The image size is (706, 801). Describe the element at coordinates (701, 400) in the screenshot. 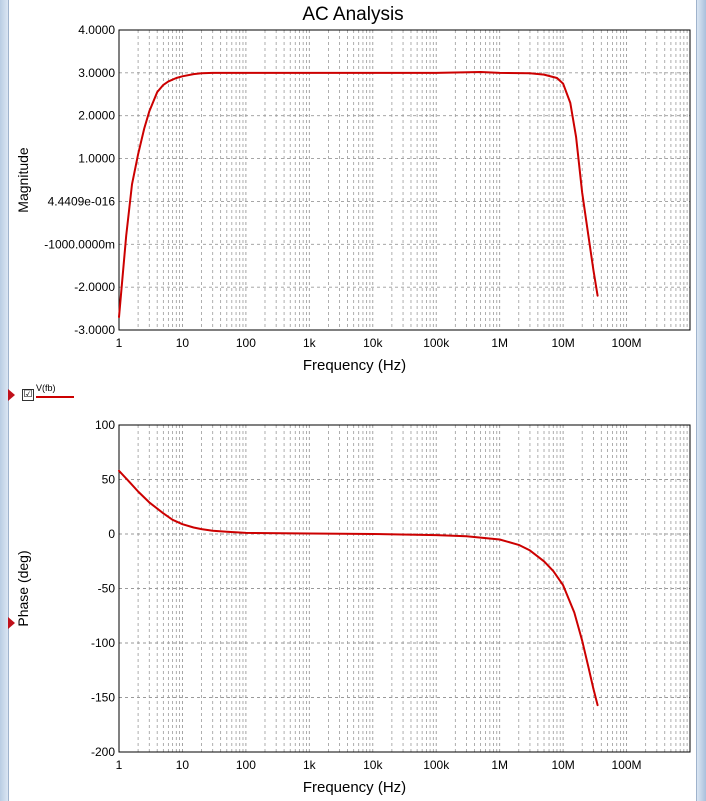

I see `window-right-border` at that location.